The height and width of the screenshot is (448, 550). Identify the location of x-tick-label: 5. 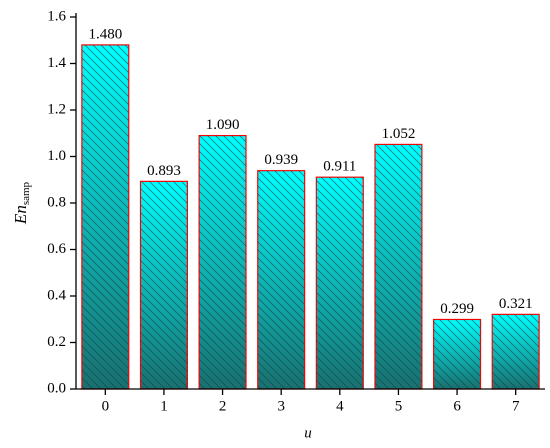
(399, 406).